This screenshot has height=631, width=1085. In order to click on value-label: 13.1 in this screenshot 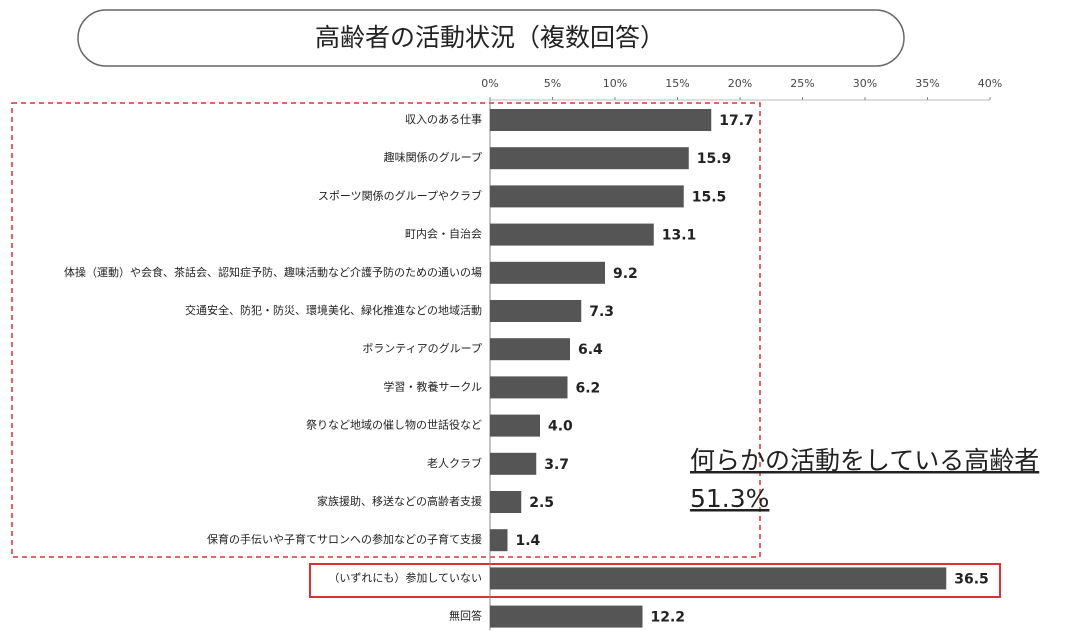, I will do `click(679, 236)`.